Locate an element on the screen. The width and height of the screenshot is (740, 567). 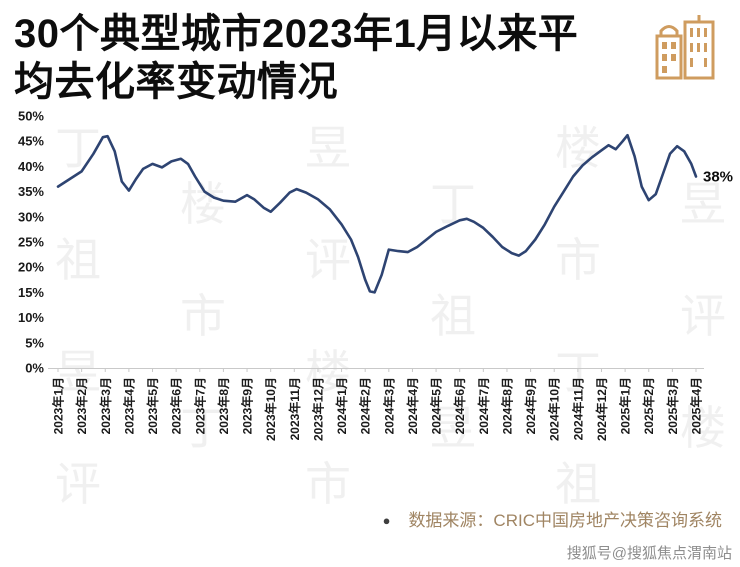
x-tick-label: 2023年4月 is located at coordinates (128, 405).